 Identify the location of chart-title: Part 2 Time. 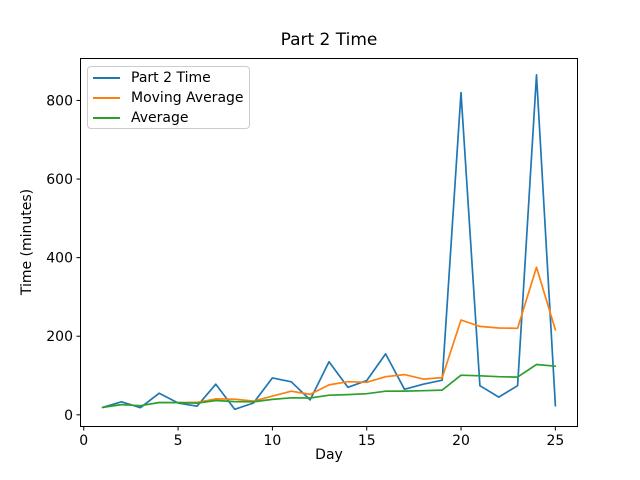
(329, 40).